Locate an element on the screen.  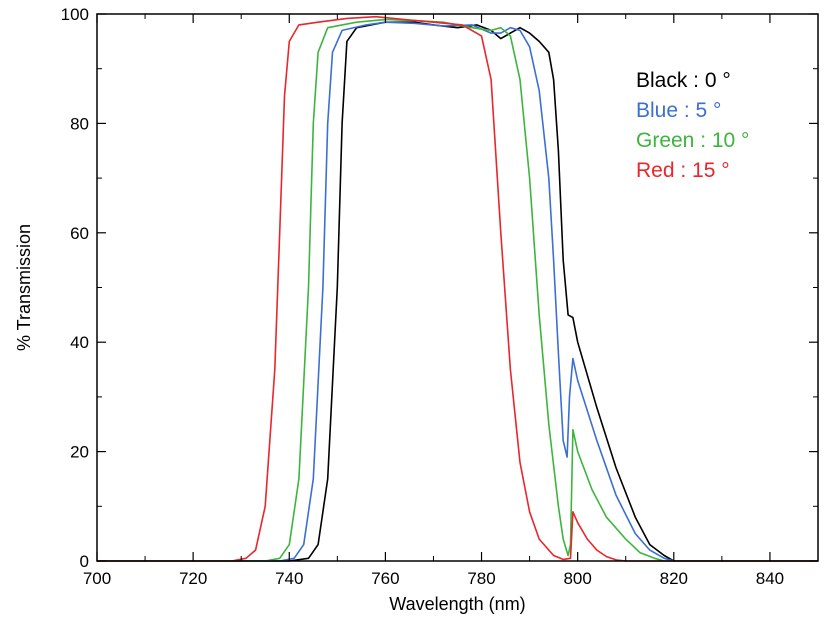
y-tick-label-1: 20 is located at coordinates (79, 452).